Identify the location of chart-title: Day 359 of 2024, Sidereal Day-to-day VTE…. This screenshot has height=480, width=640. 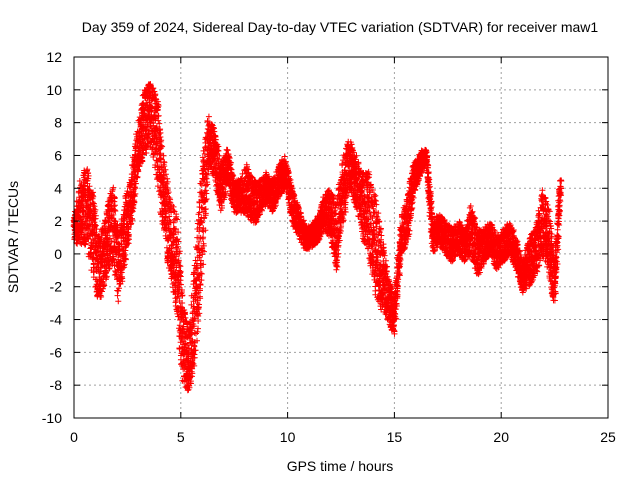
(340, 27).